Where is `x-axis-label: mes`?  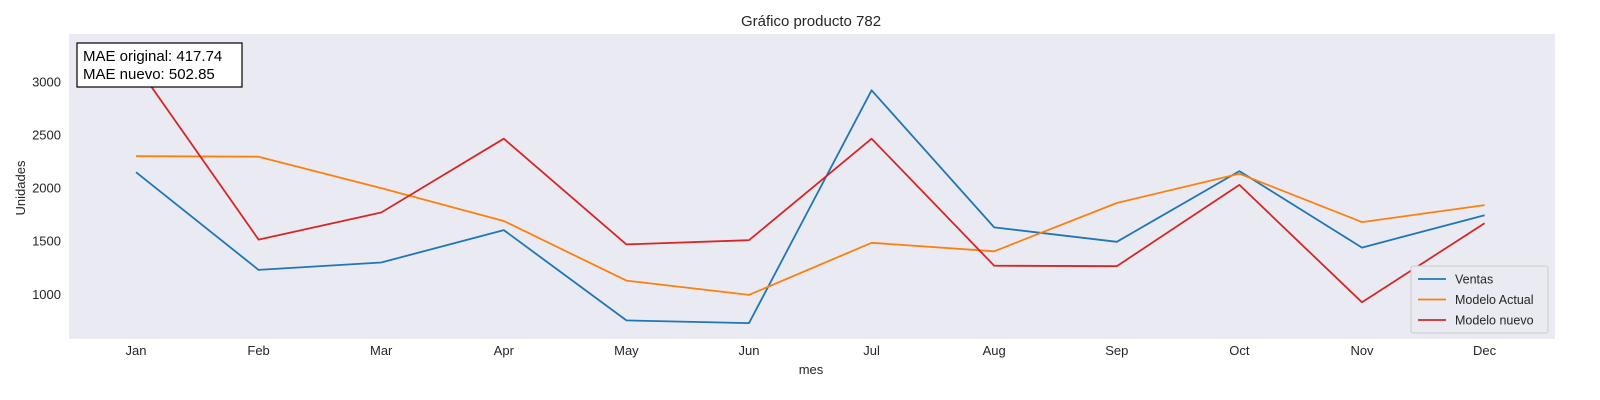 x-axis-label: mes is located at coordinates (811, 369).